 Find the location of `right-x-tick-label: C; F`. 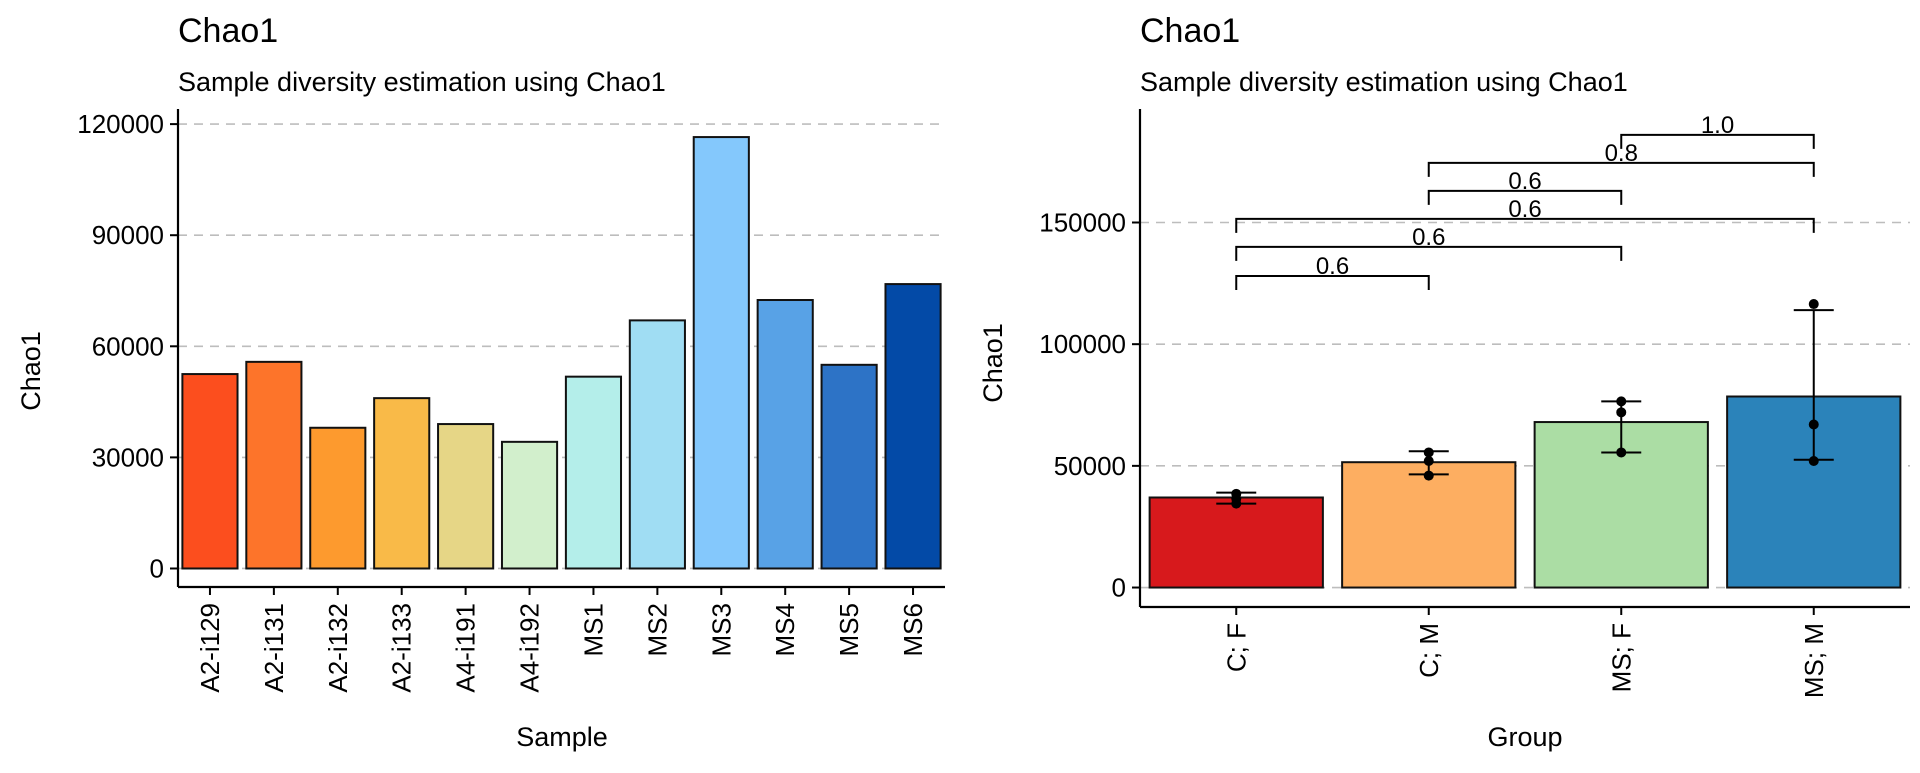

right-x-tick-label: C; F is located at coordinates (1236, 647).